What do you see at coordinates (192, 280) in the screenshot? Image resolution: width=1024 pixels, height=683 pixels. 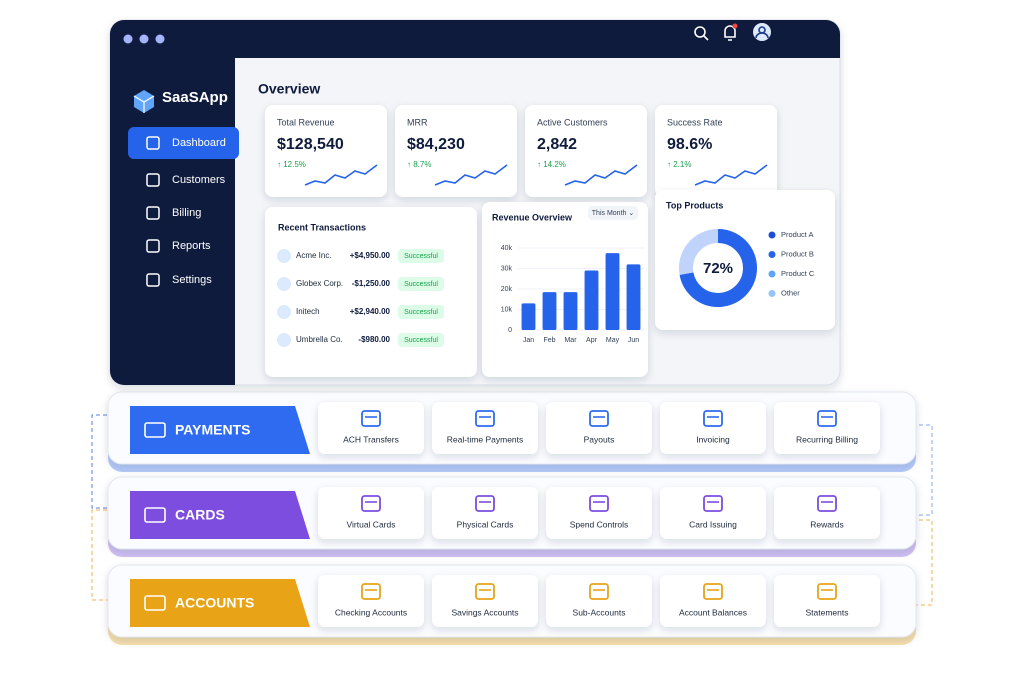 I see `nav-item: Settings` at bounding box center [192, 280].